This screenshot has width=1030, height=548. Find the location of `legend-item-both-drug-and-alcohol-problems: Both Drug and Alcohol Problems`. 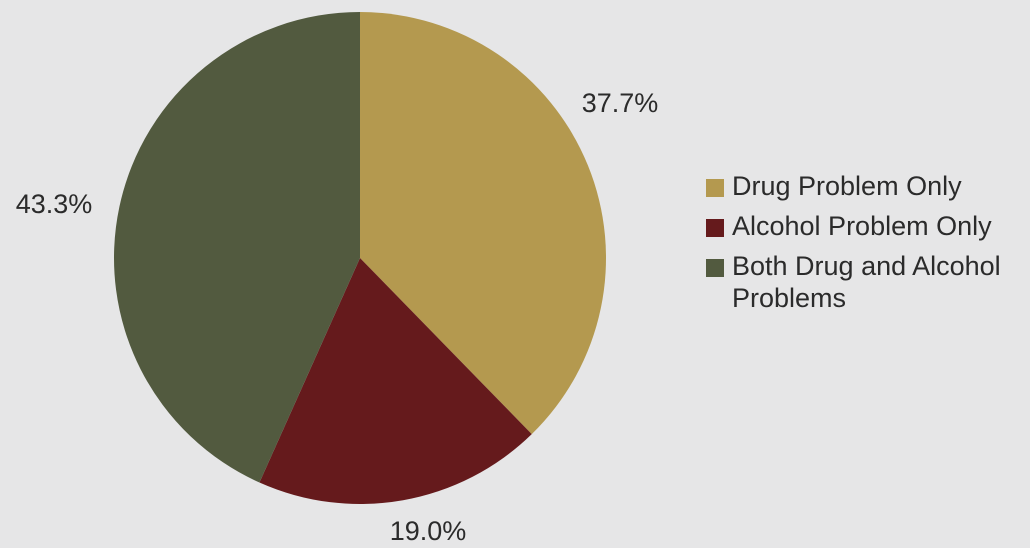

legend-item-both-drug-and-alcohol-problems: Both Drug and Alcohol Problems is located at coordinates (868, 282).